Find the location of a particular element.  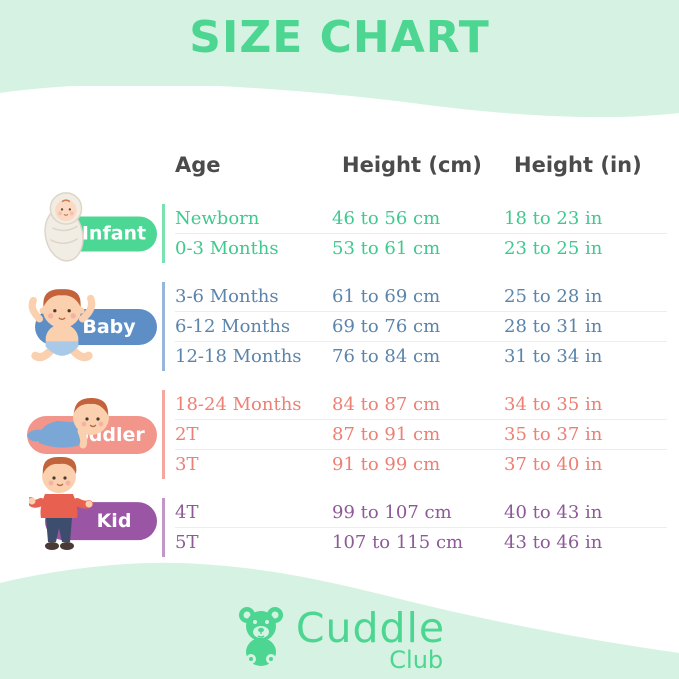

table-row: 3-6 Months 61 to 69 cm 25 to 28 in is located at coordinates (421, 297).